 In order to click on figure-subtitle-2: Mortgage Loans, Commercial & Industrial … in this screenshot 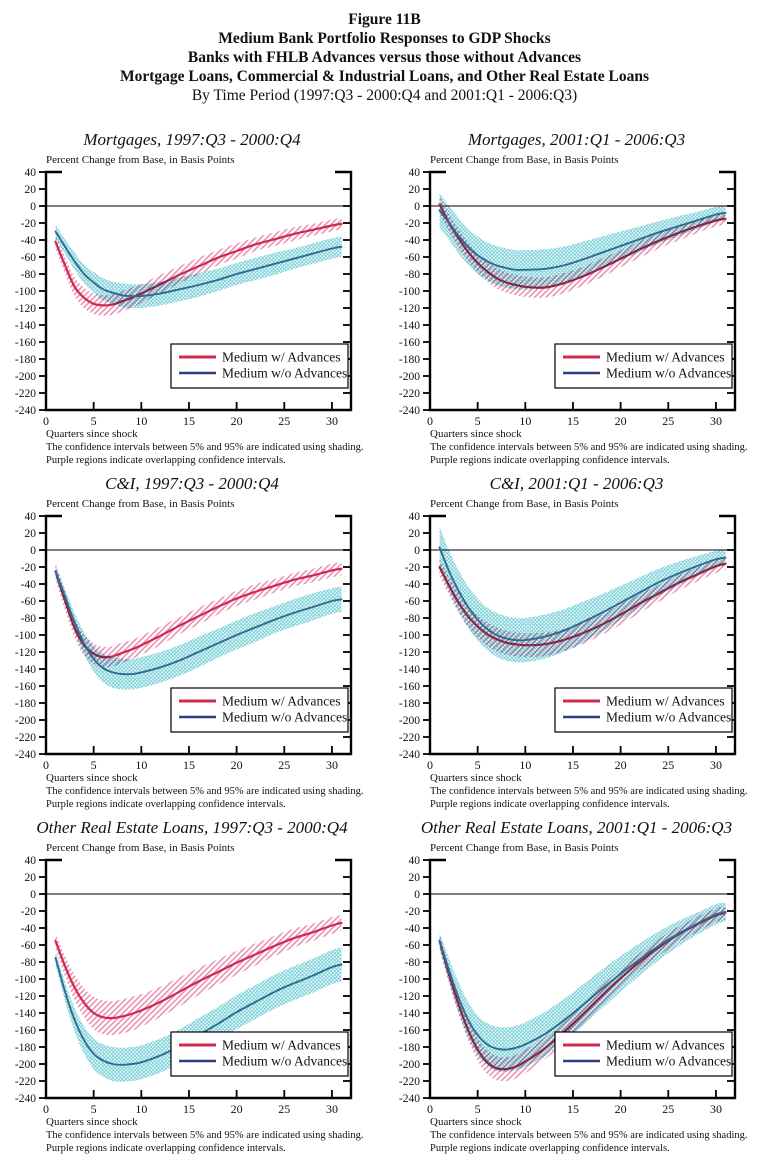, I will do `click(384, 76)`.